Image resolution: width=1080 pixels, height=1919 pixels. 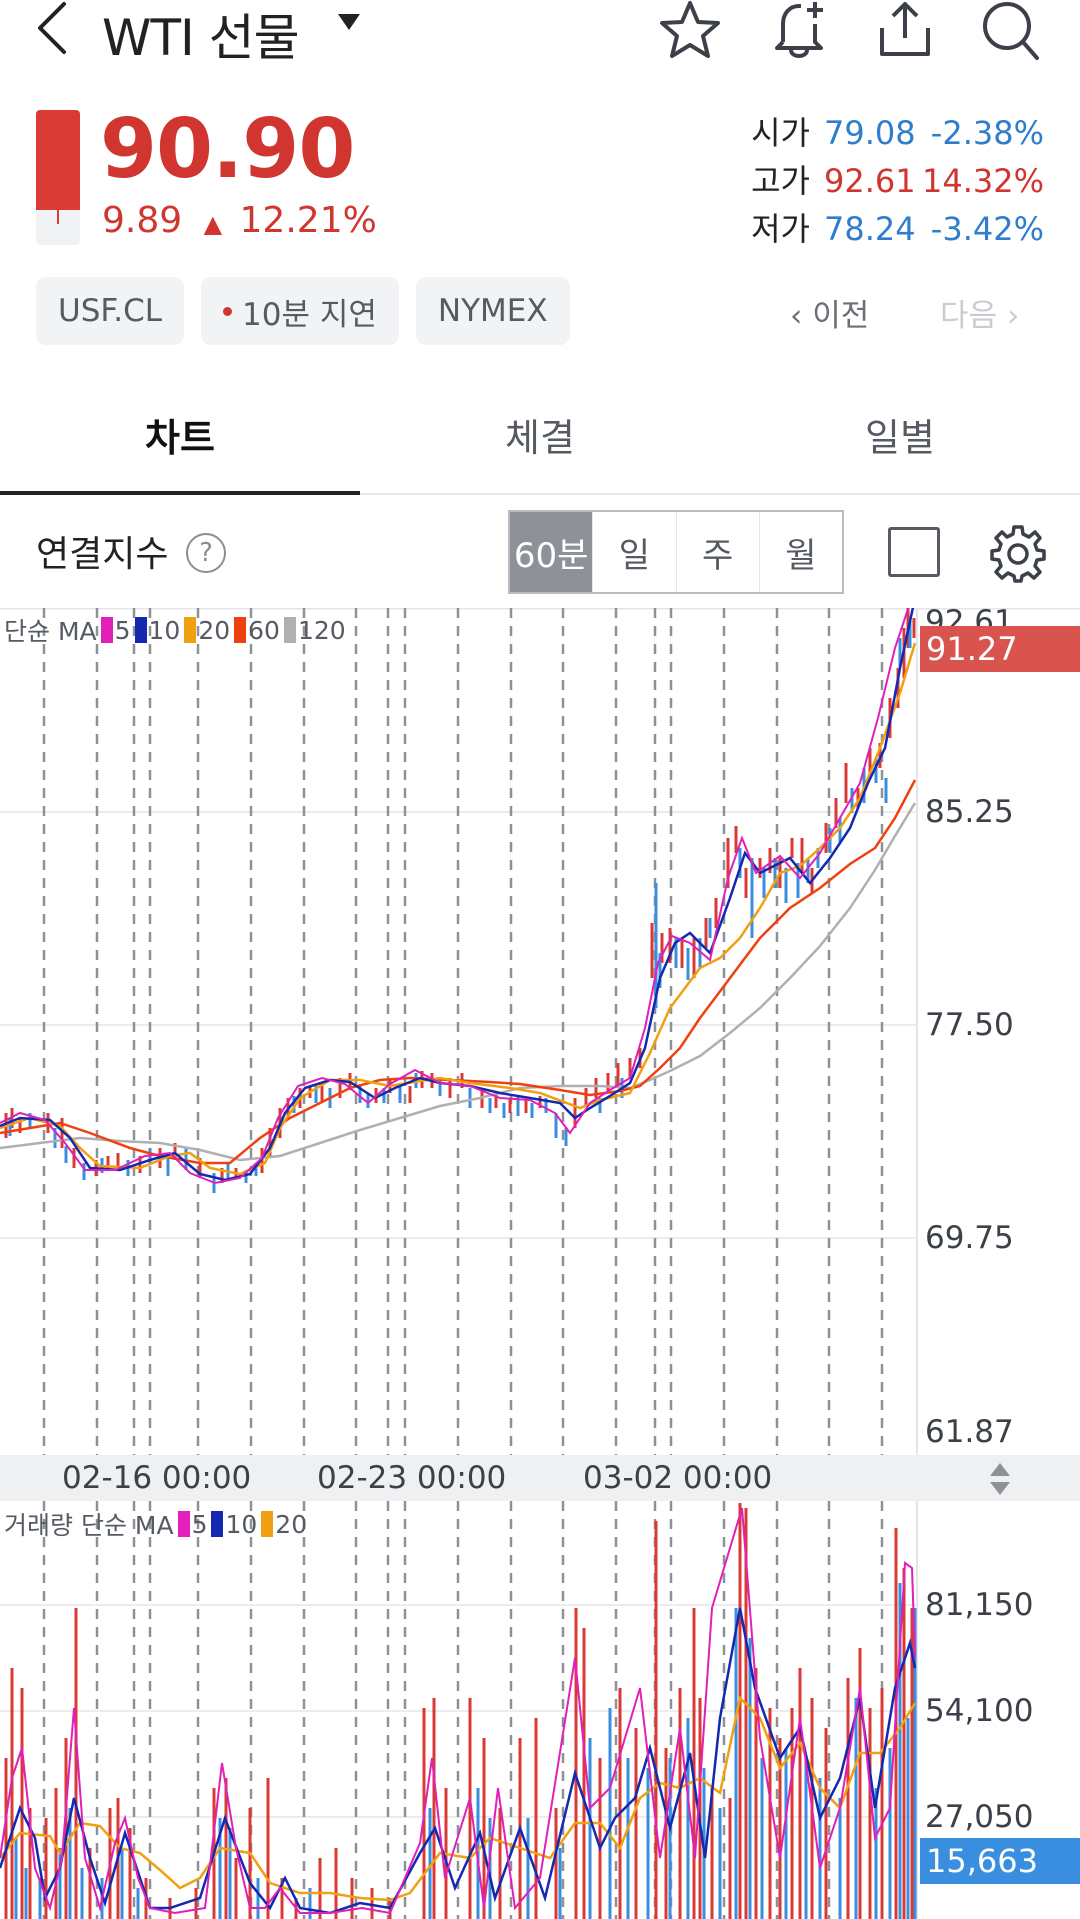 I want to click on fullscreen-icon, so click(x=914, y=552).